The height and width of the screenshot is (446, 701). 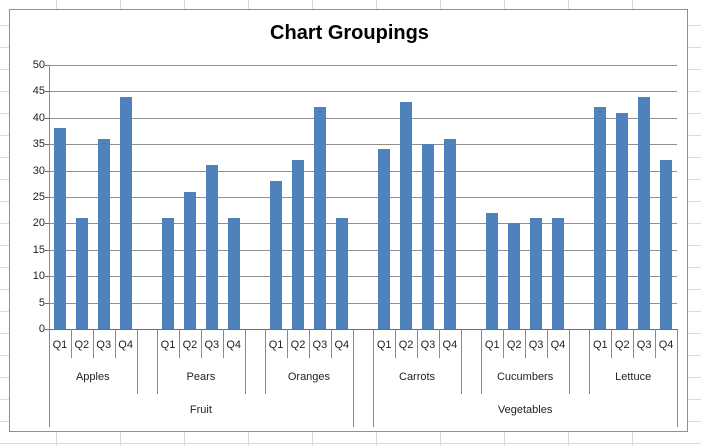 What do you see at coordinates (38, 91) in the screenshot?
I see `y-axis-label: 45` at bounding box center [38, 91].